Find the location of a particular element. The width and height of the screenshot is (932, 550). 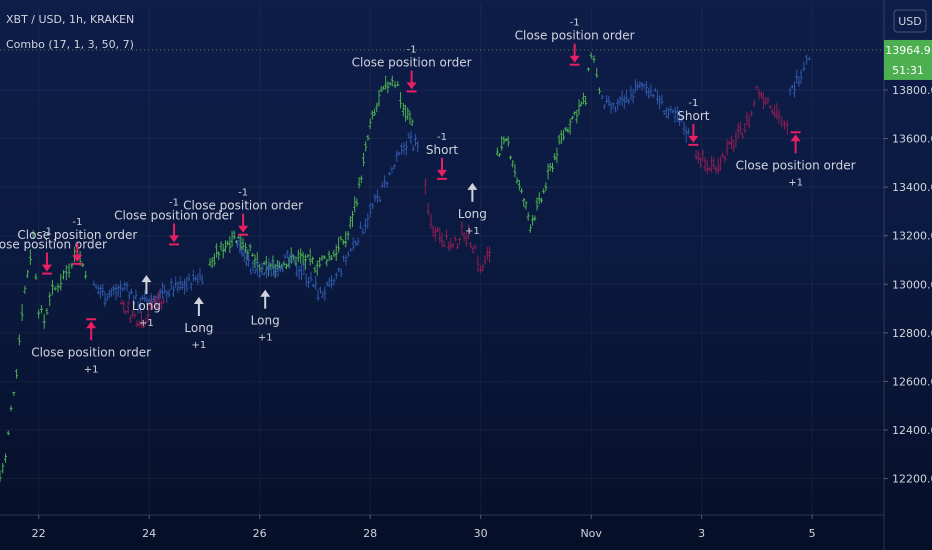

price-axis-label: 12400.0 is located at coordinates (912, 430).